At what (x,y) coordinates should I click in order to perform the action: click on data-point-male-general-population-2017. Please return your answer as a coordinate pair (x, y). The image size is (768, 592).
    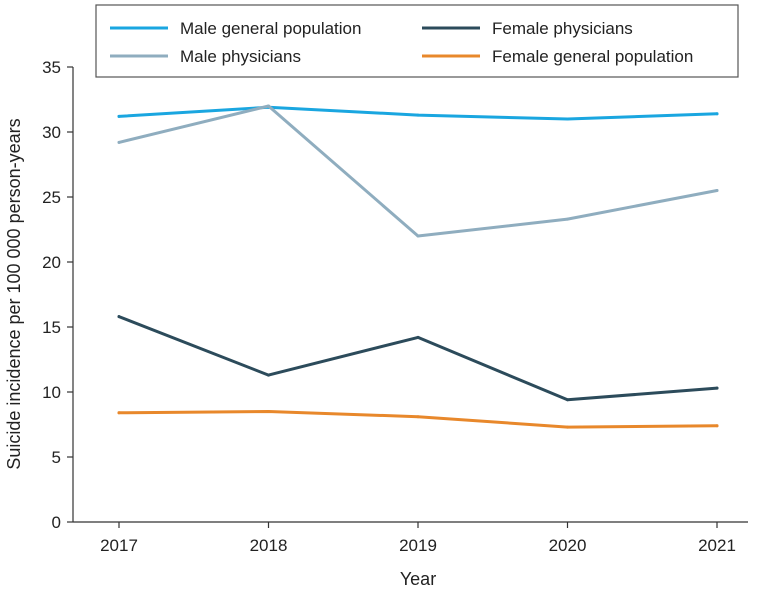
    Looking at the image, I should click on (119, 116).